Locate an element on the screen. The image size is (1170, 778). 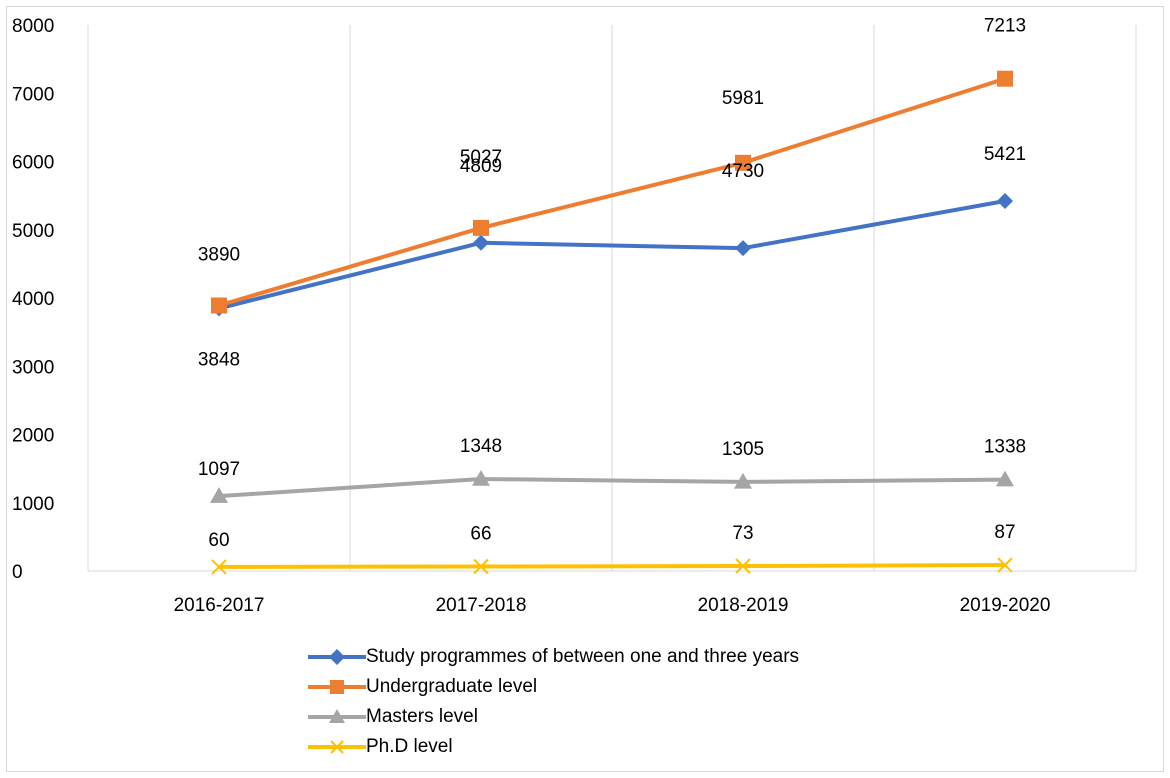
data-label: 5027 is located at coordinates (481, 157).